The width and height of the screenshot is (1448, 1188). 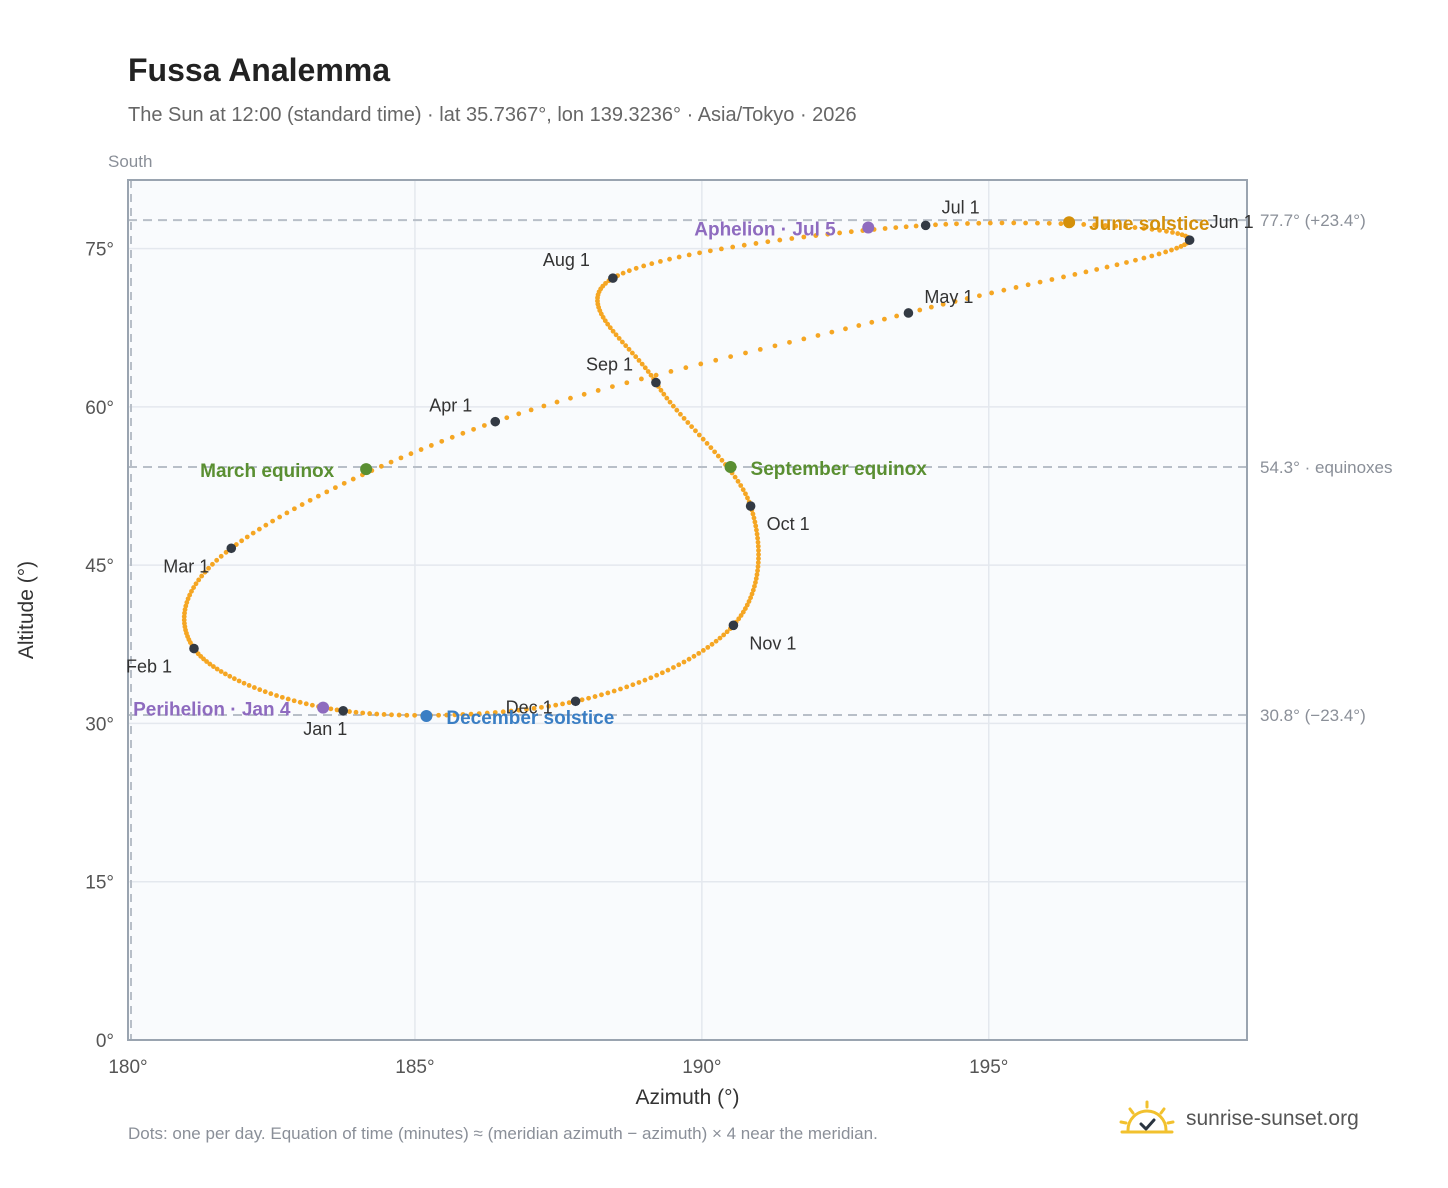 I want to click on brand: sunrise-sunset.org, so click(x=1238, y=1119).